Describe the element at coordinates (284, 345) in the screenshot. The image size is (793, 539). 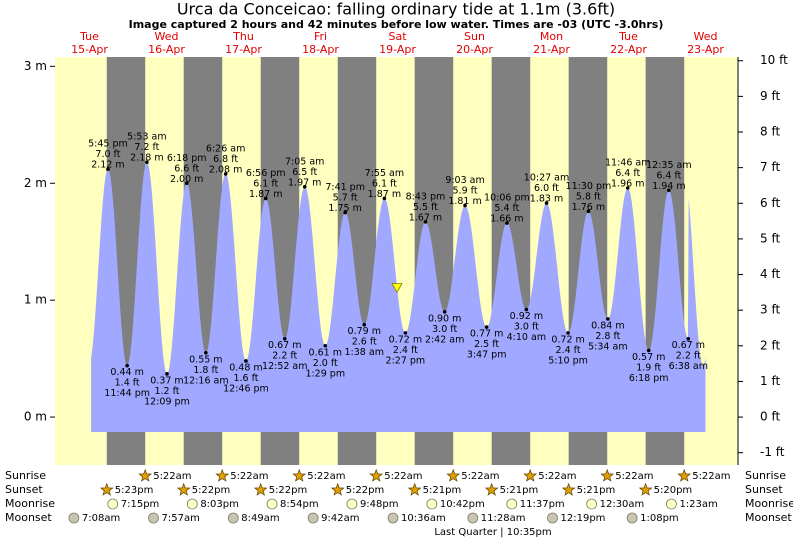
I see `tide-height-m: 0.67 m` at that location.